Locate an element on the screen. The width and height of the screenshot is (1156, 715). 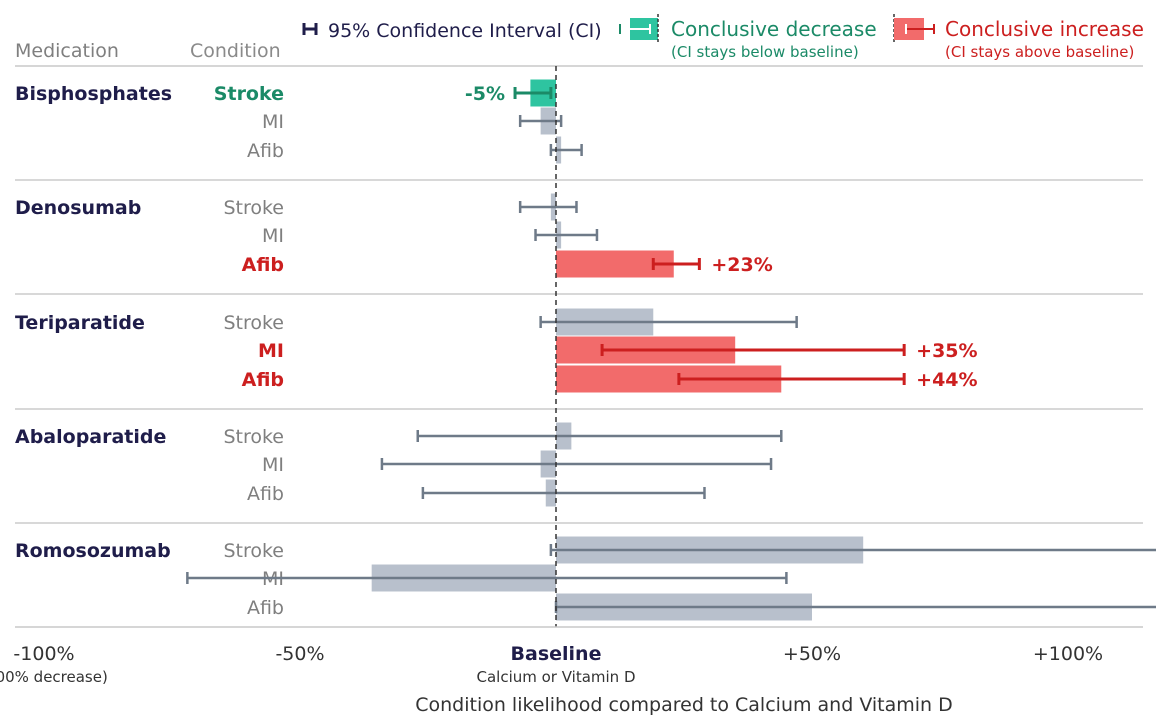
data-label: +35% is located at coordinates (946, 351).